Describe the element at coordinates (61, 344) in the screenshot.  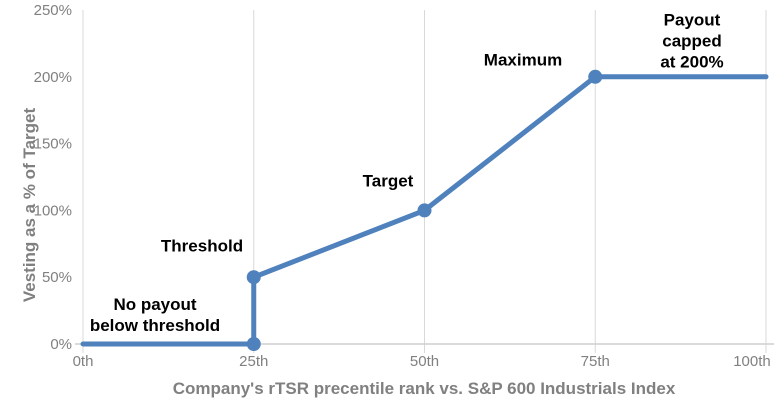
I see `y-tick-label: 0%` at that location.